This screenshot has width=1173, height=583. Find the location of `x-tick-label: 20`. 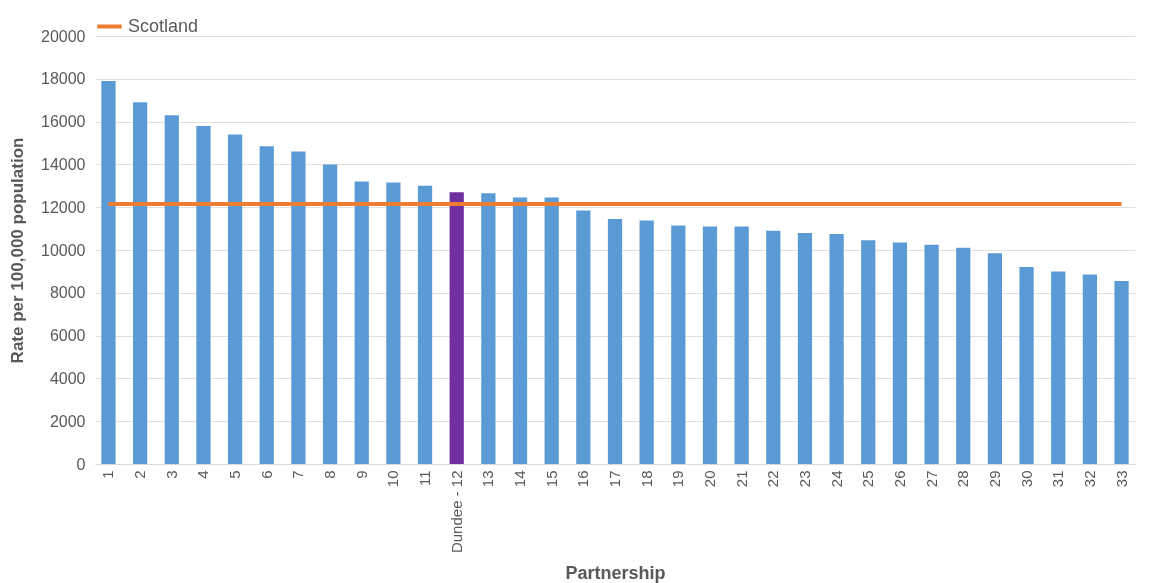

x-tick-label: 20 is located at coordinates (709, 479).